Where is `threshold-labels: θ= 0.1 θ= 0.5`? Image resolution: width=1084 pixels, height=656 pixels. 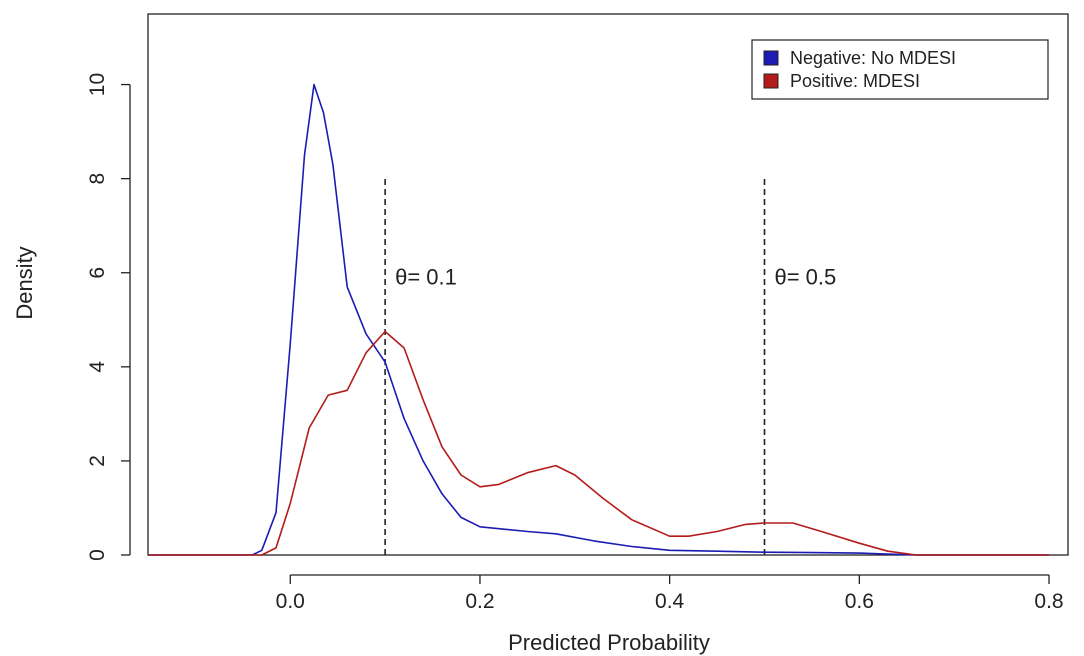 threshold-labels: θ= 0.1 θ= 0.5 is located at coordinates (615, 277).